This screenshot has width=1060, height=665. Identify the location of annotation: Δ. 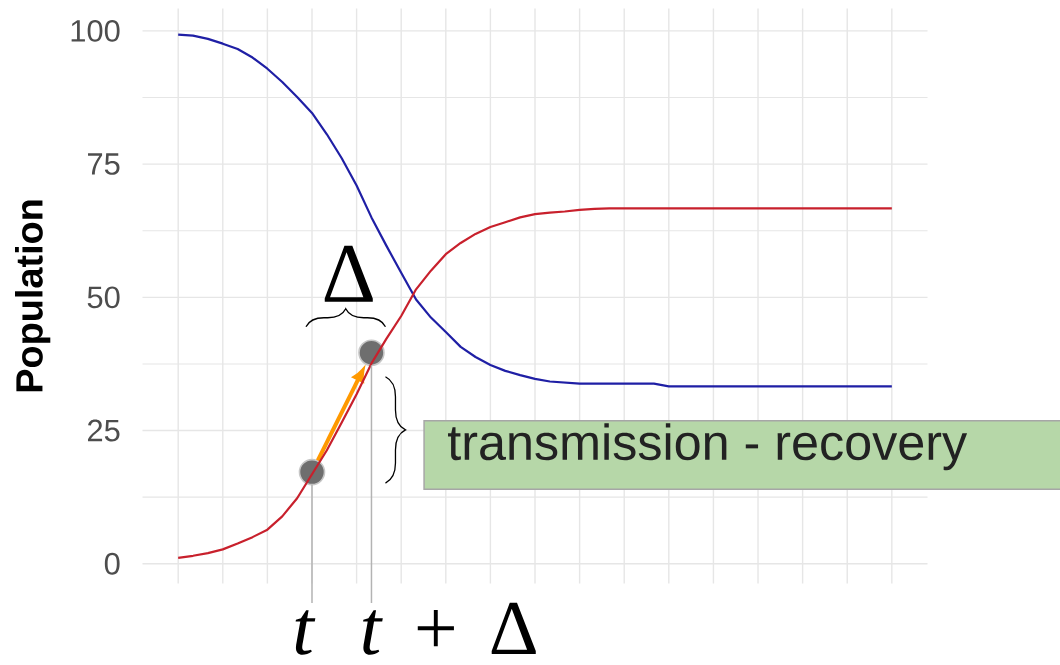
(348, 273).